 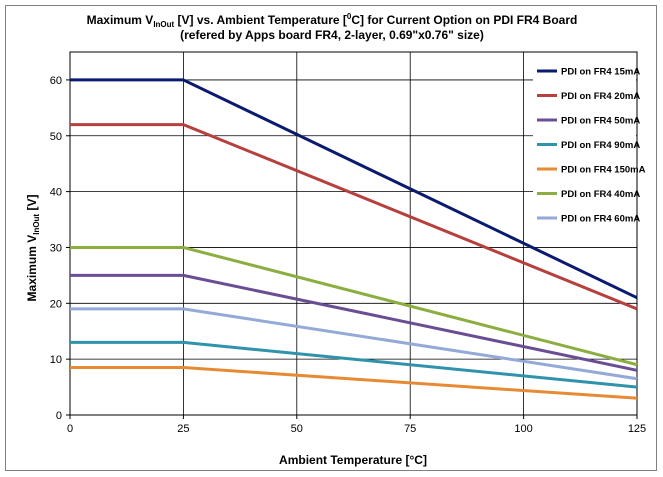 I want to click on legend-label: PDI on FR4 40mA, so click(x=600, y=194).